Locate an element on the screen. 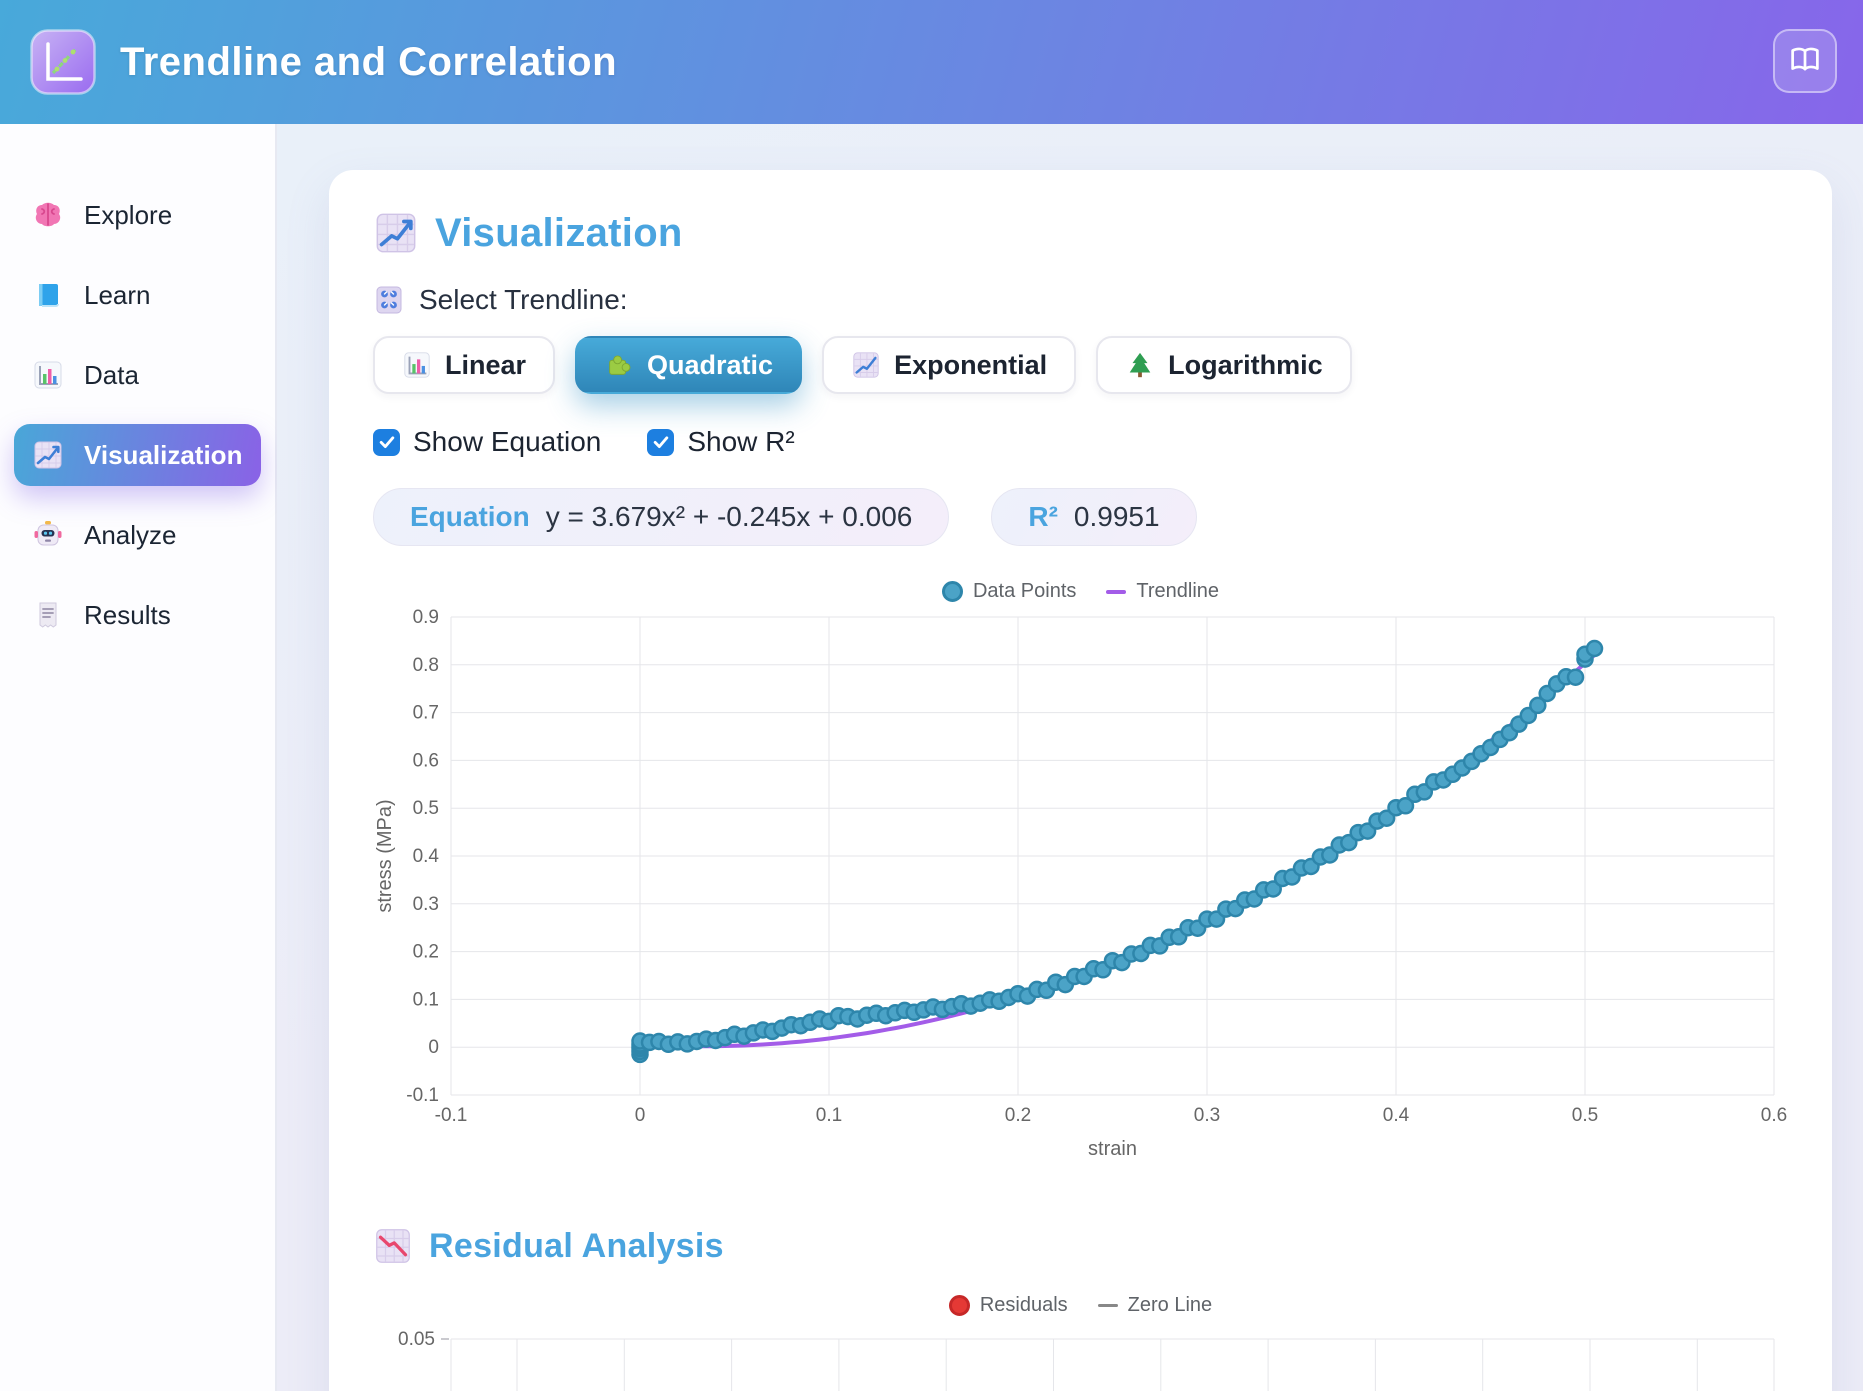 The image size is (1863, 1391). chart-options: Show Equation Show R² is located at coordinates (1080, 442).